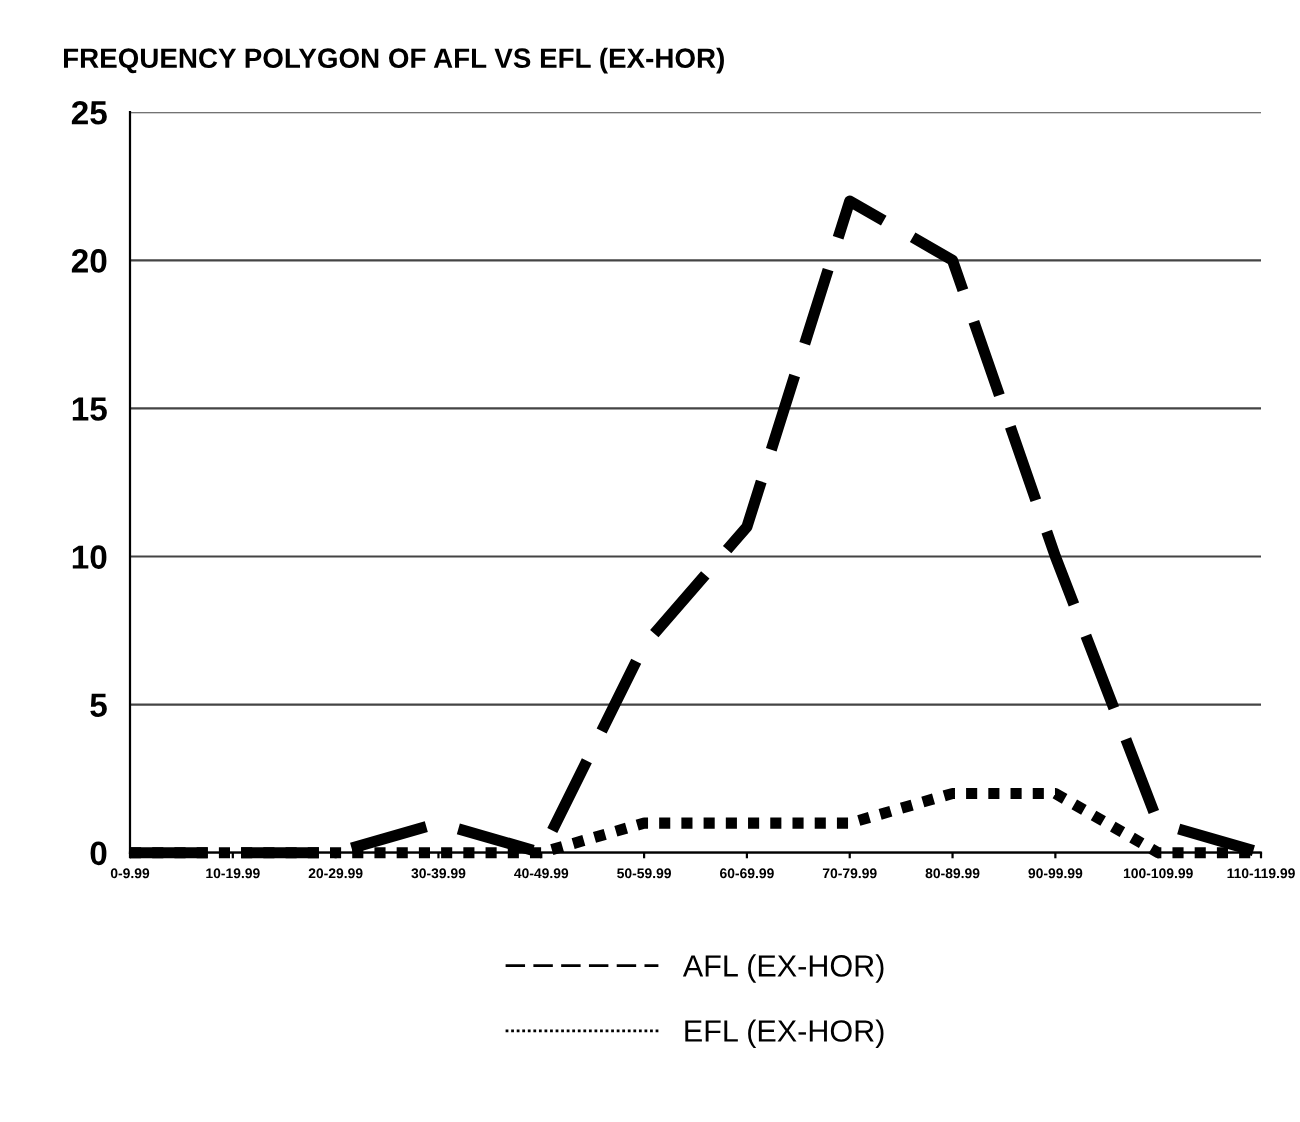  Describe the element at coordinates (784, 1033) in the screenshot. I see `legend-label: EFL (EX-HOR)` at that location.